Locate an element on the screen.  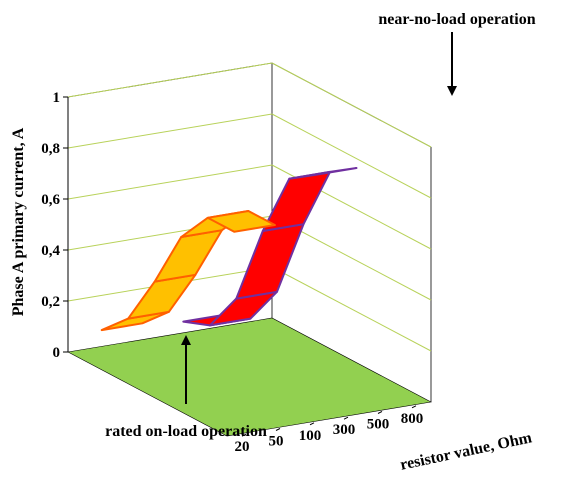
y-tick-label: 1 is located at coordinates (57, 98).